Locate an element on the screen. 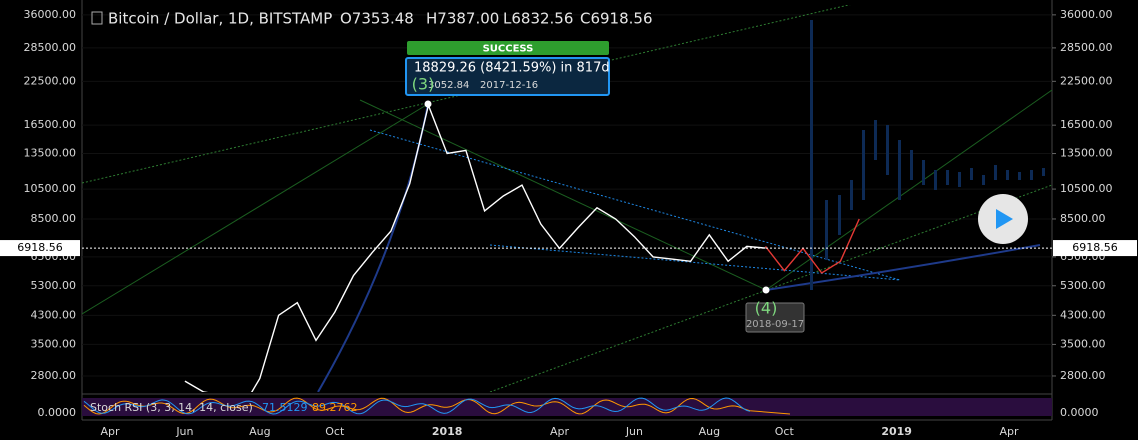 This screenshot has height=440, width=1138. play-icon is located at coordinates (1004, 219).